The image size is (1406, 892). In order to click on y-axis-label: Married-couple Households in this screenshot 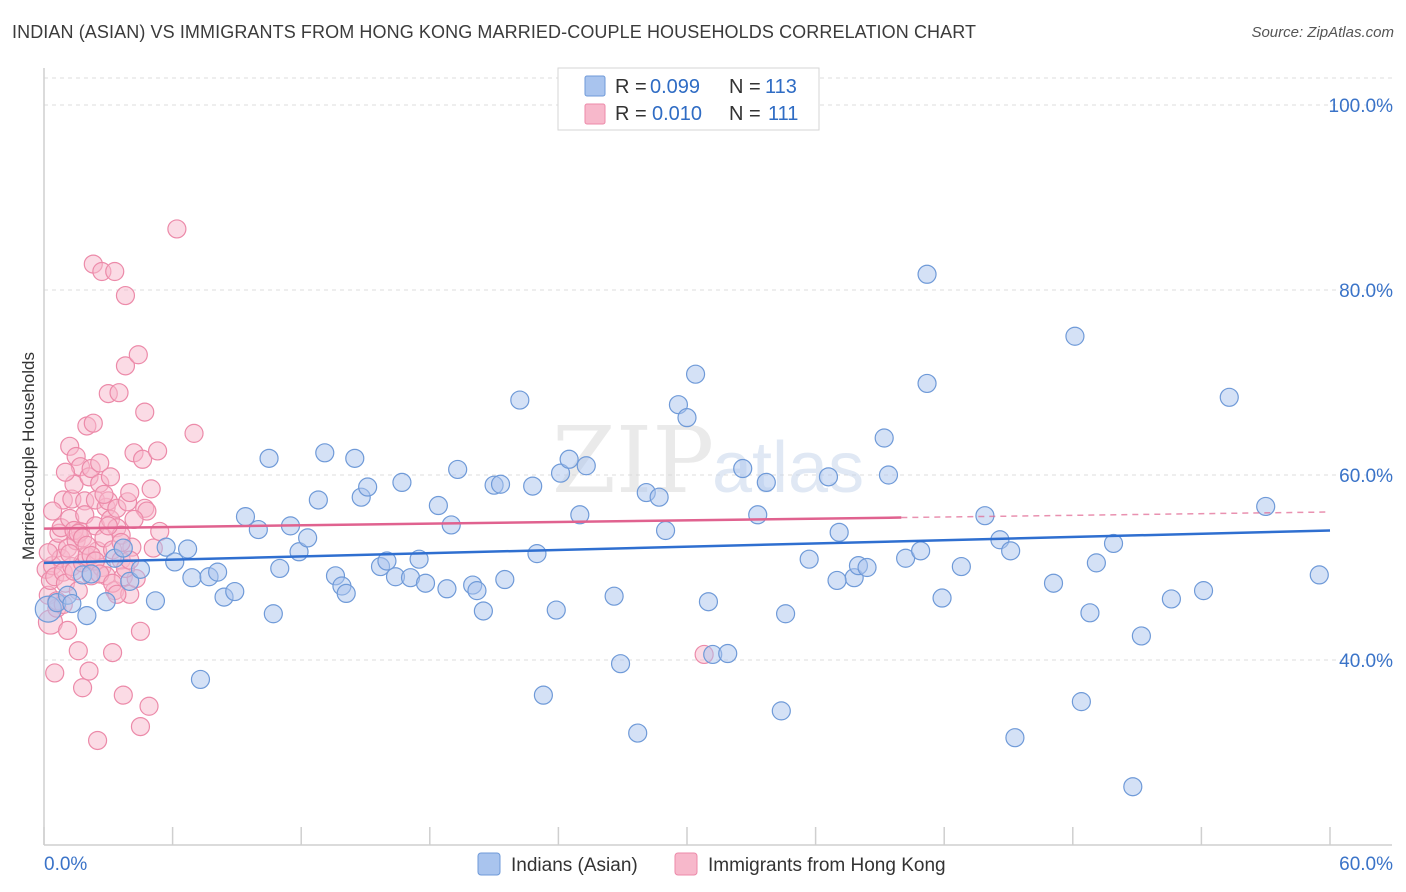, I will do `click(28, 456)`.